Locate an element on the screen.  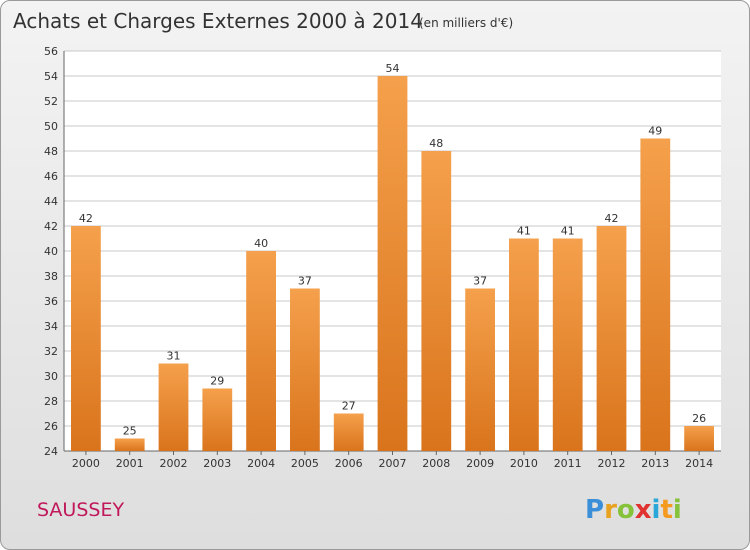
x-tick-label: 2002 is located at coordinates (174, 463).